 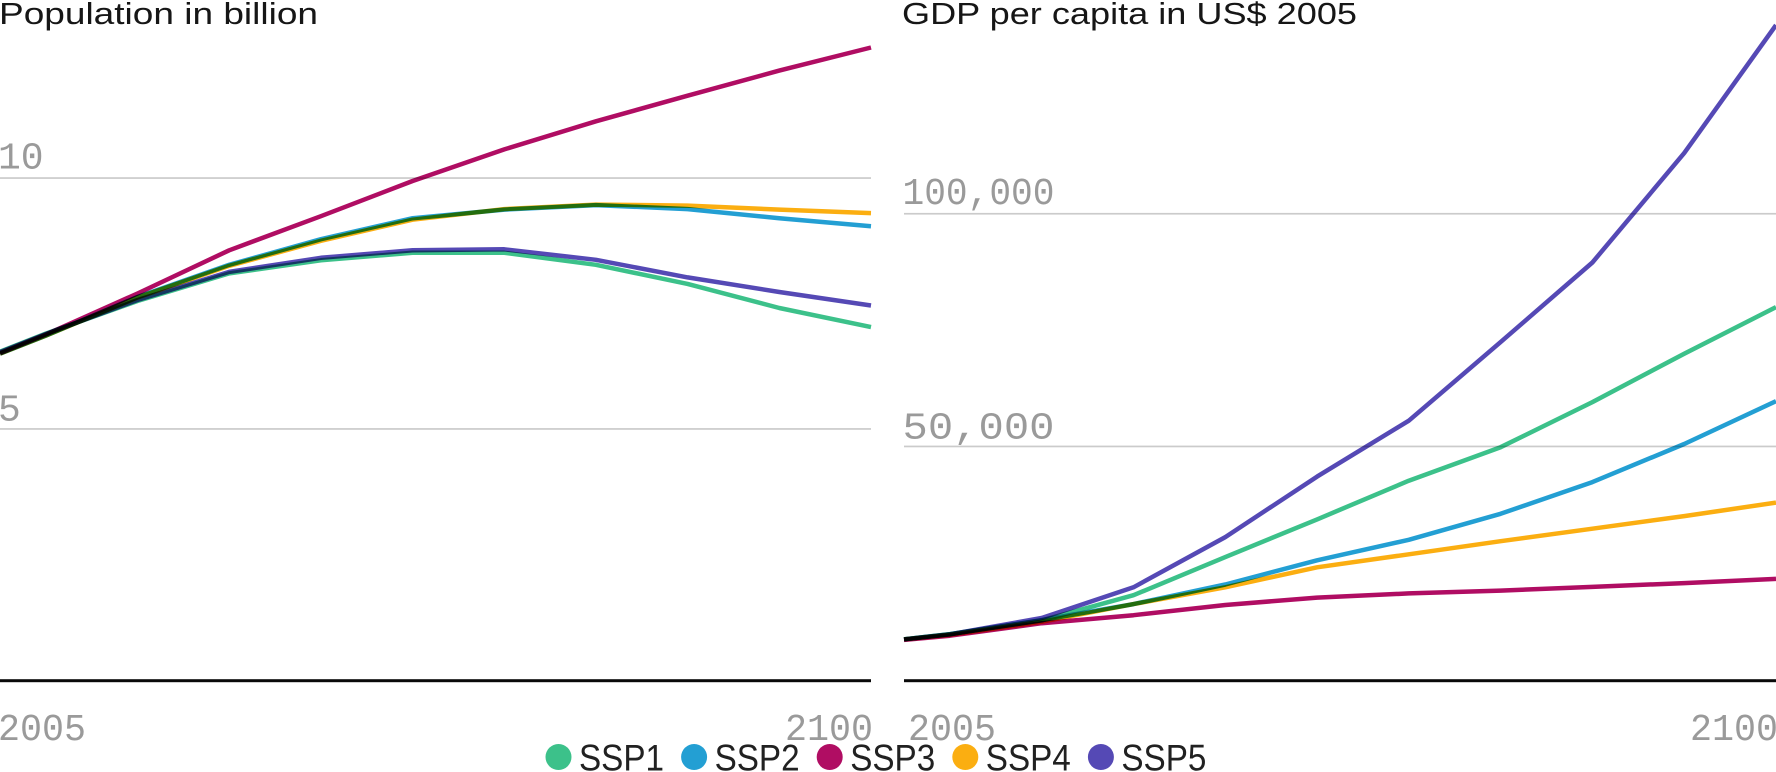 What do you see at coordinates (979, 429) in the screenshot?
I see `svg-text: 50,000` at bounding box center [979, 429].